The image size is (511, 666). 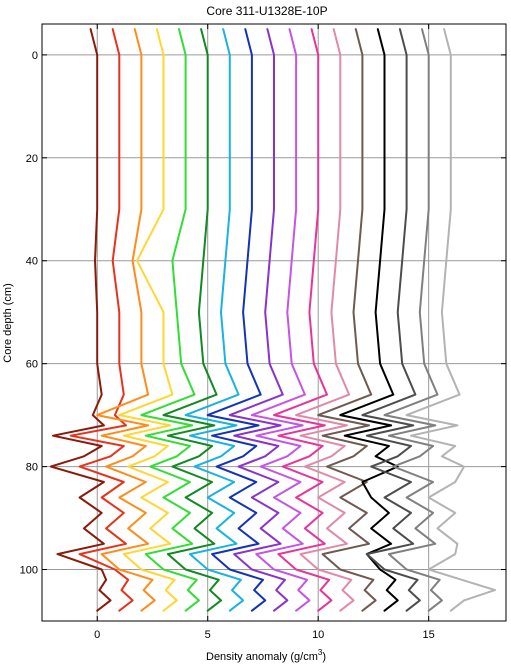 I want to click on y-tick-label-1: 20, so click(x=32, y=159).